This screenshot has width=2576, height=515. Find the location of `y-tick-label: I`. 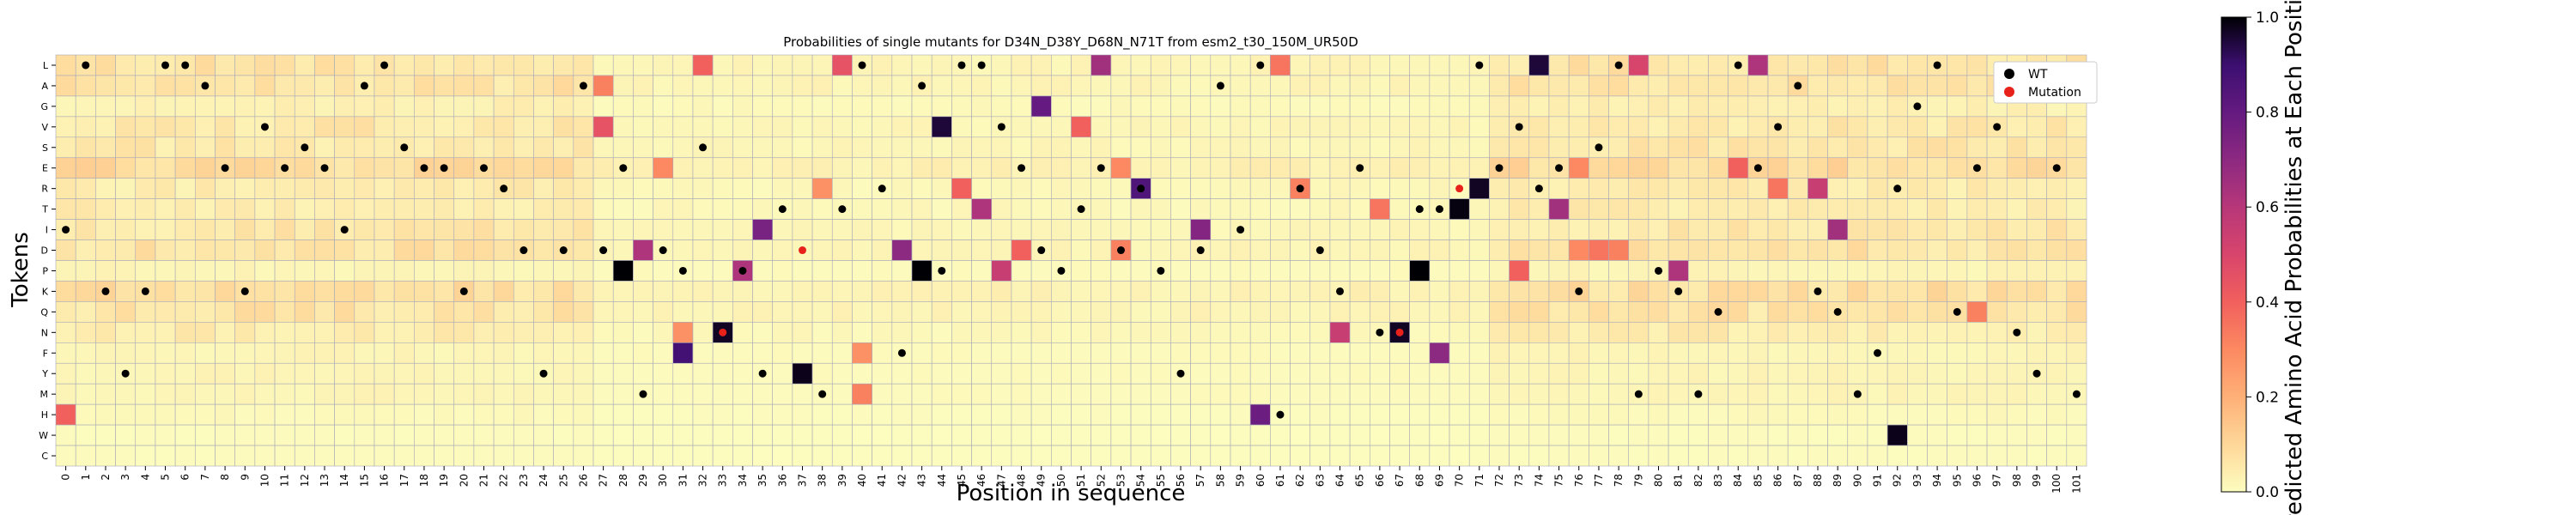

y-tick-label: I is located at coordinates (47, 230).